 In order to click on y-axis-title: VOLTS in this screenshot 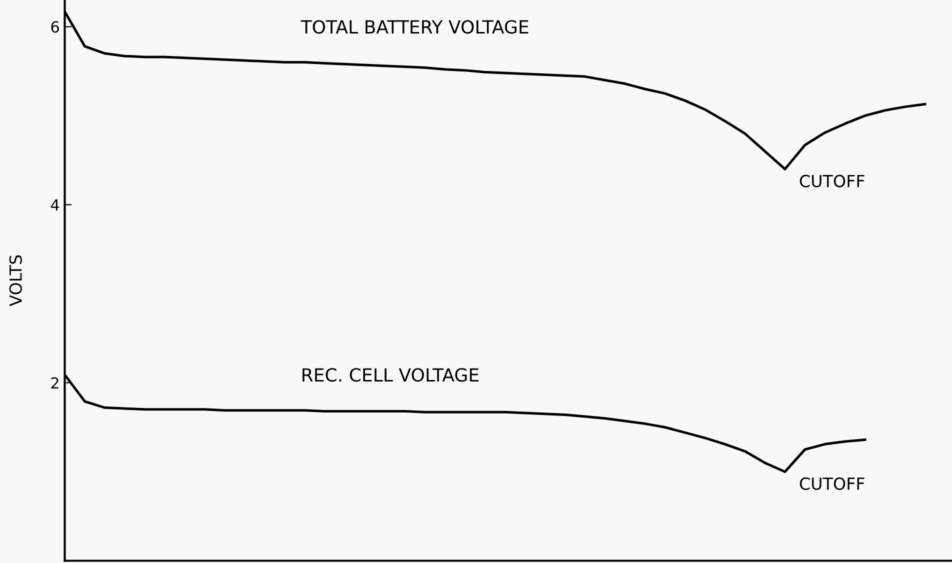, I will do `click(15, 280)`.